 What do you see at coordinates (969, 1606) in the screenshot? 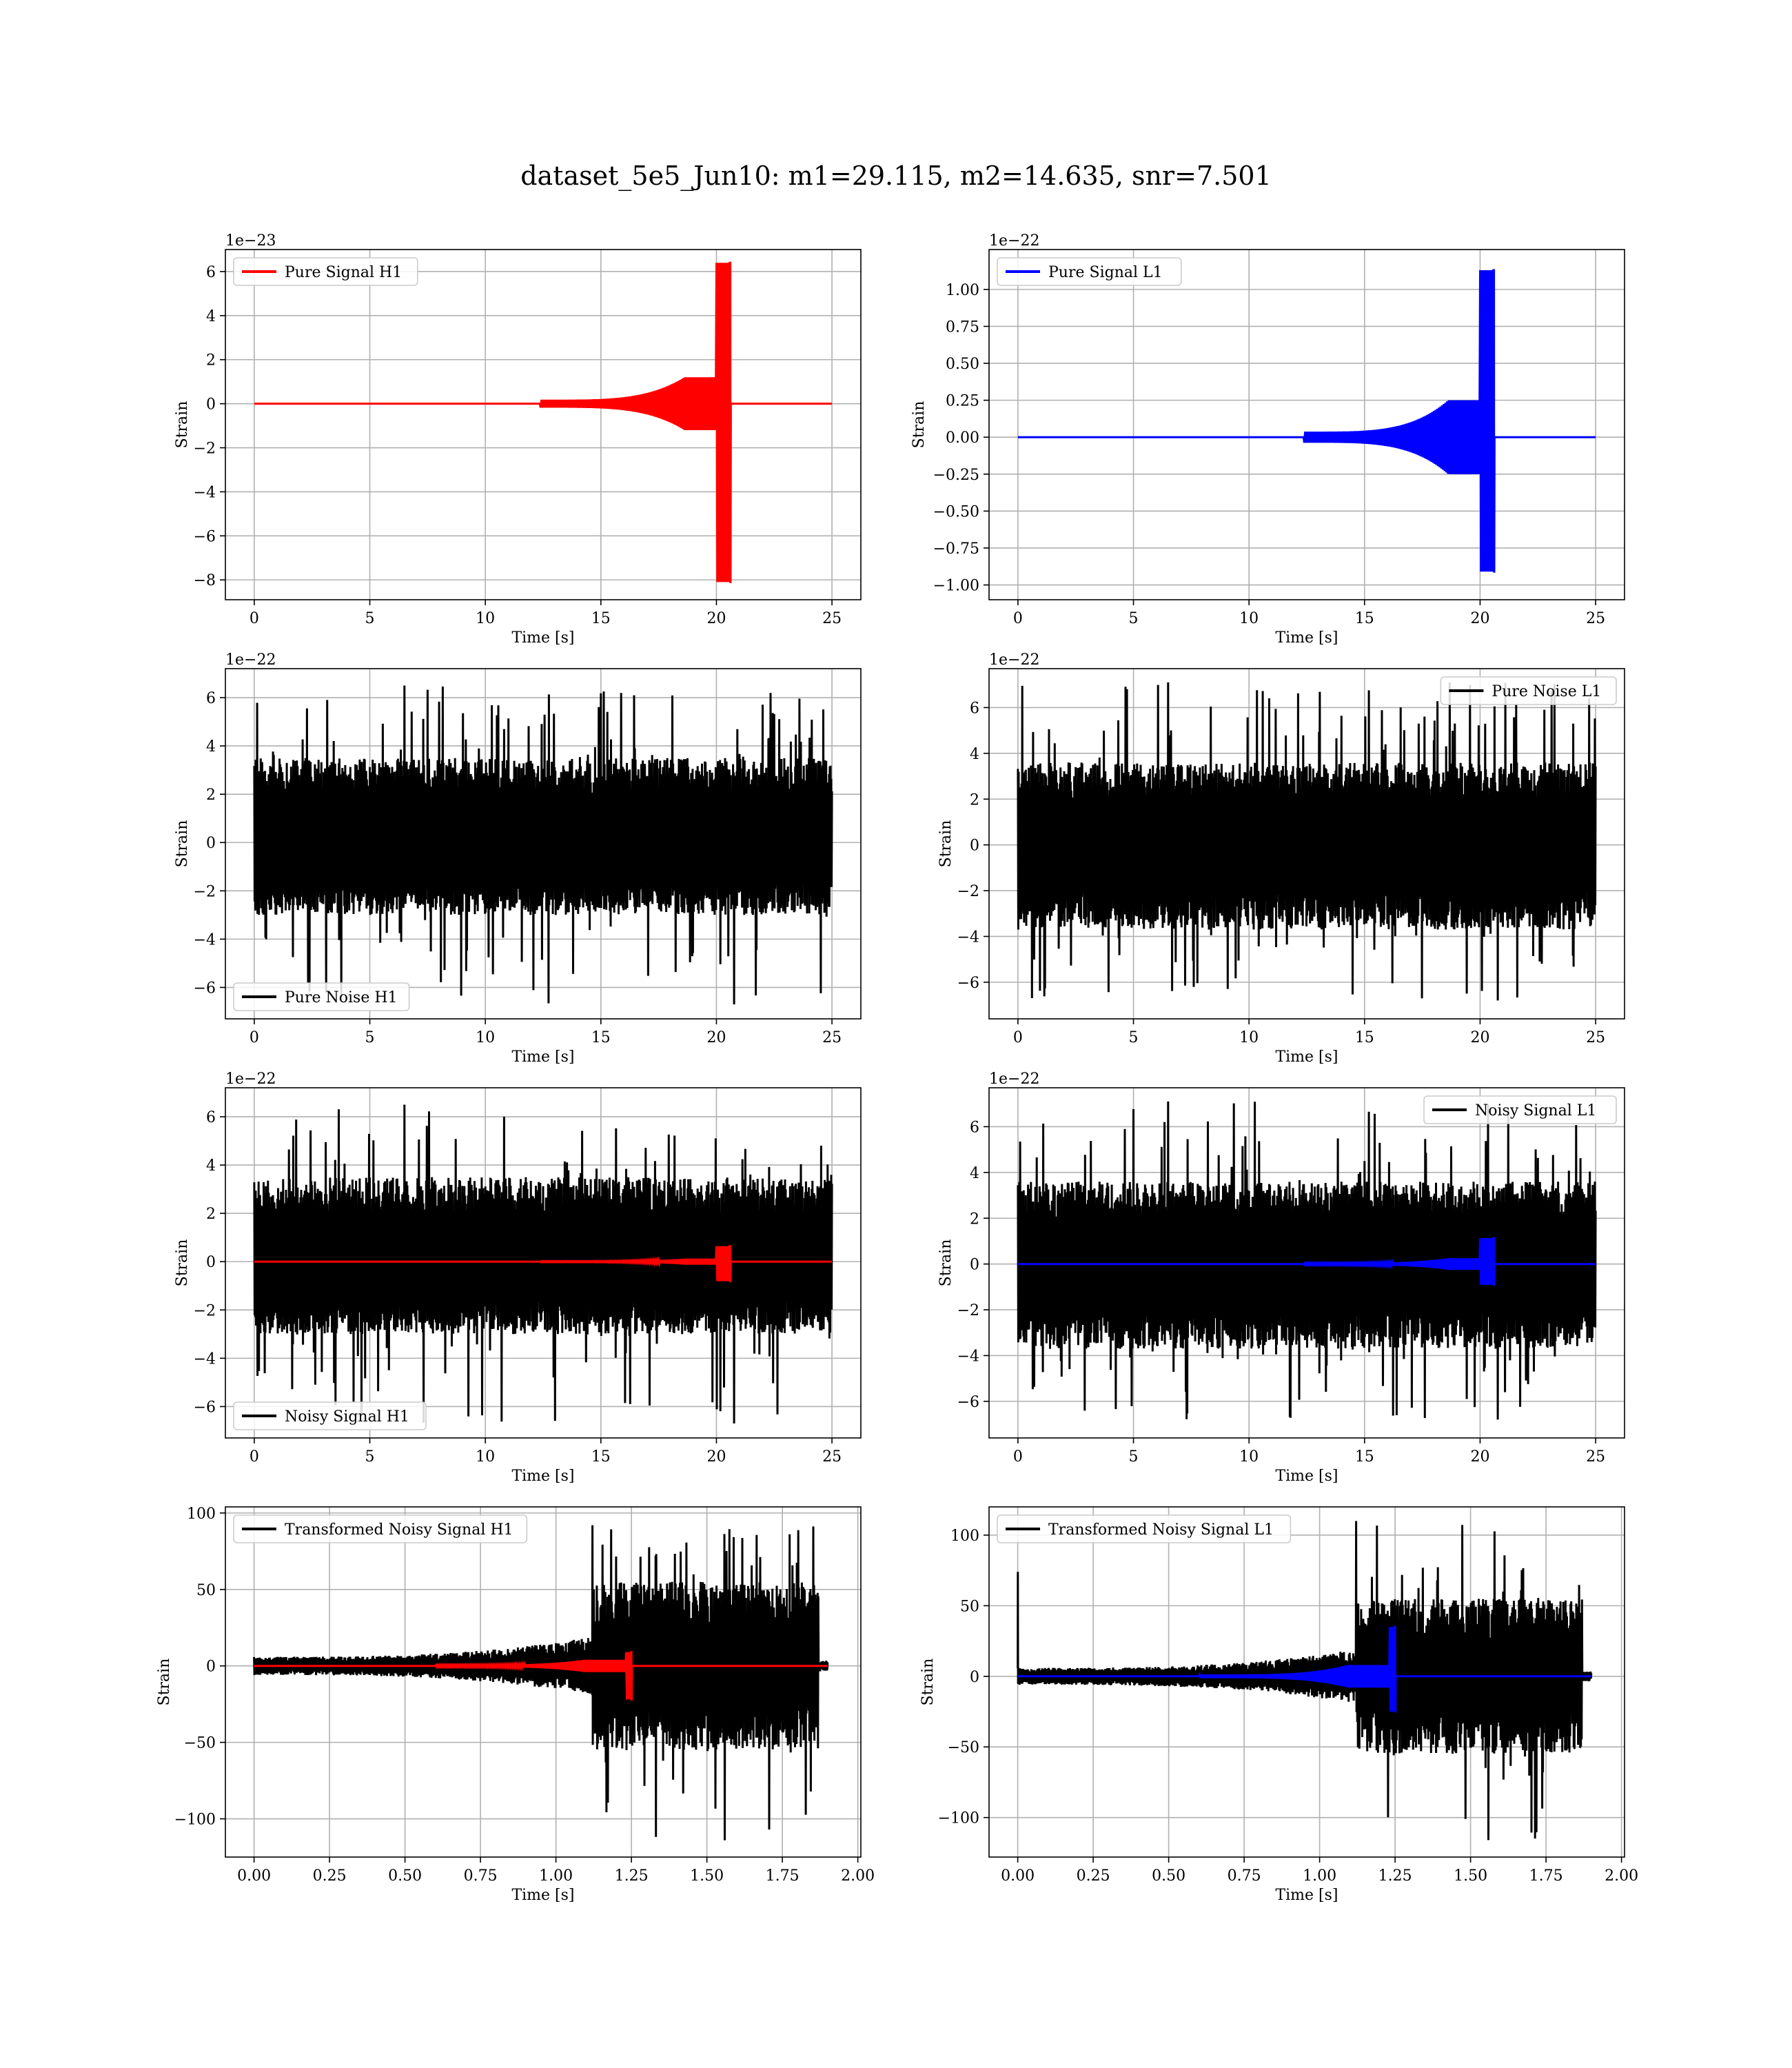
I see `y-tick-label: 50` at bounding box center [969, 1606].